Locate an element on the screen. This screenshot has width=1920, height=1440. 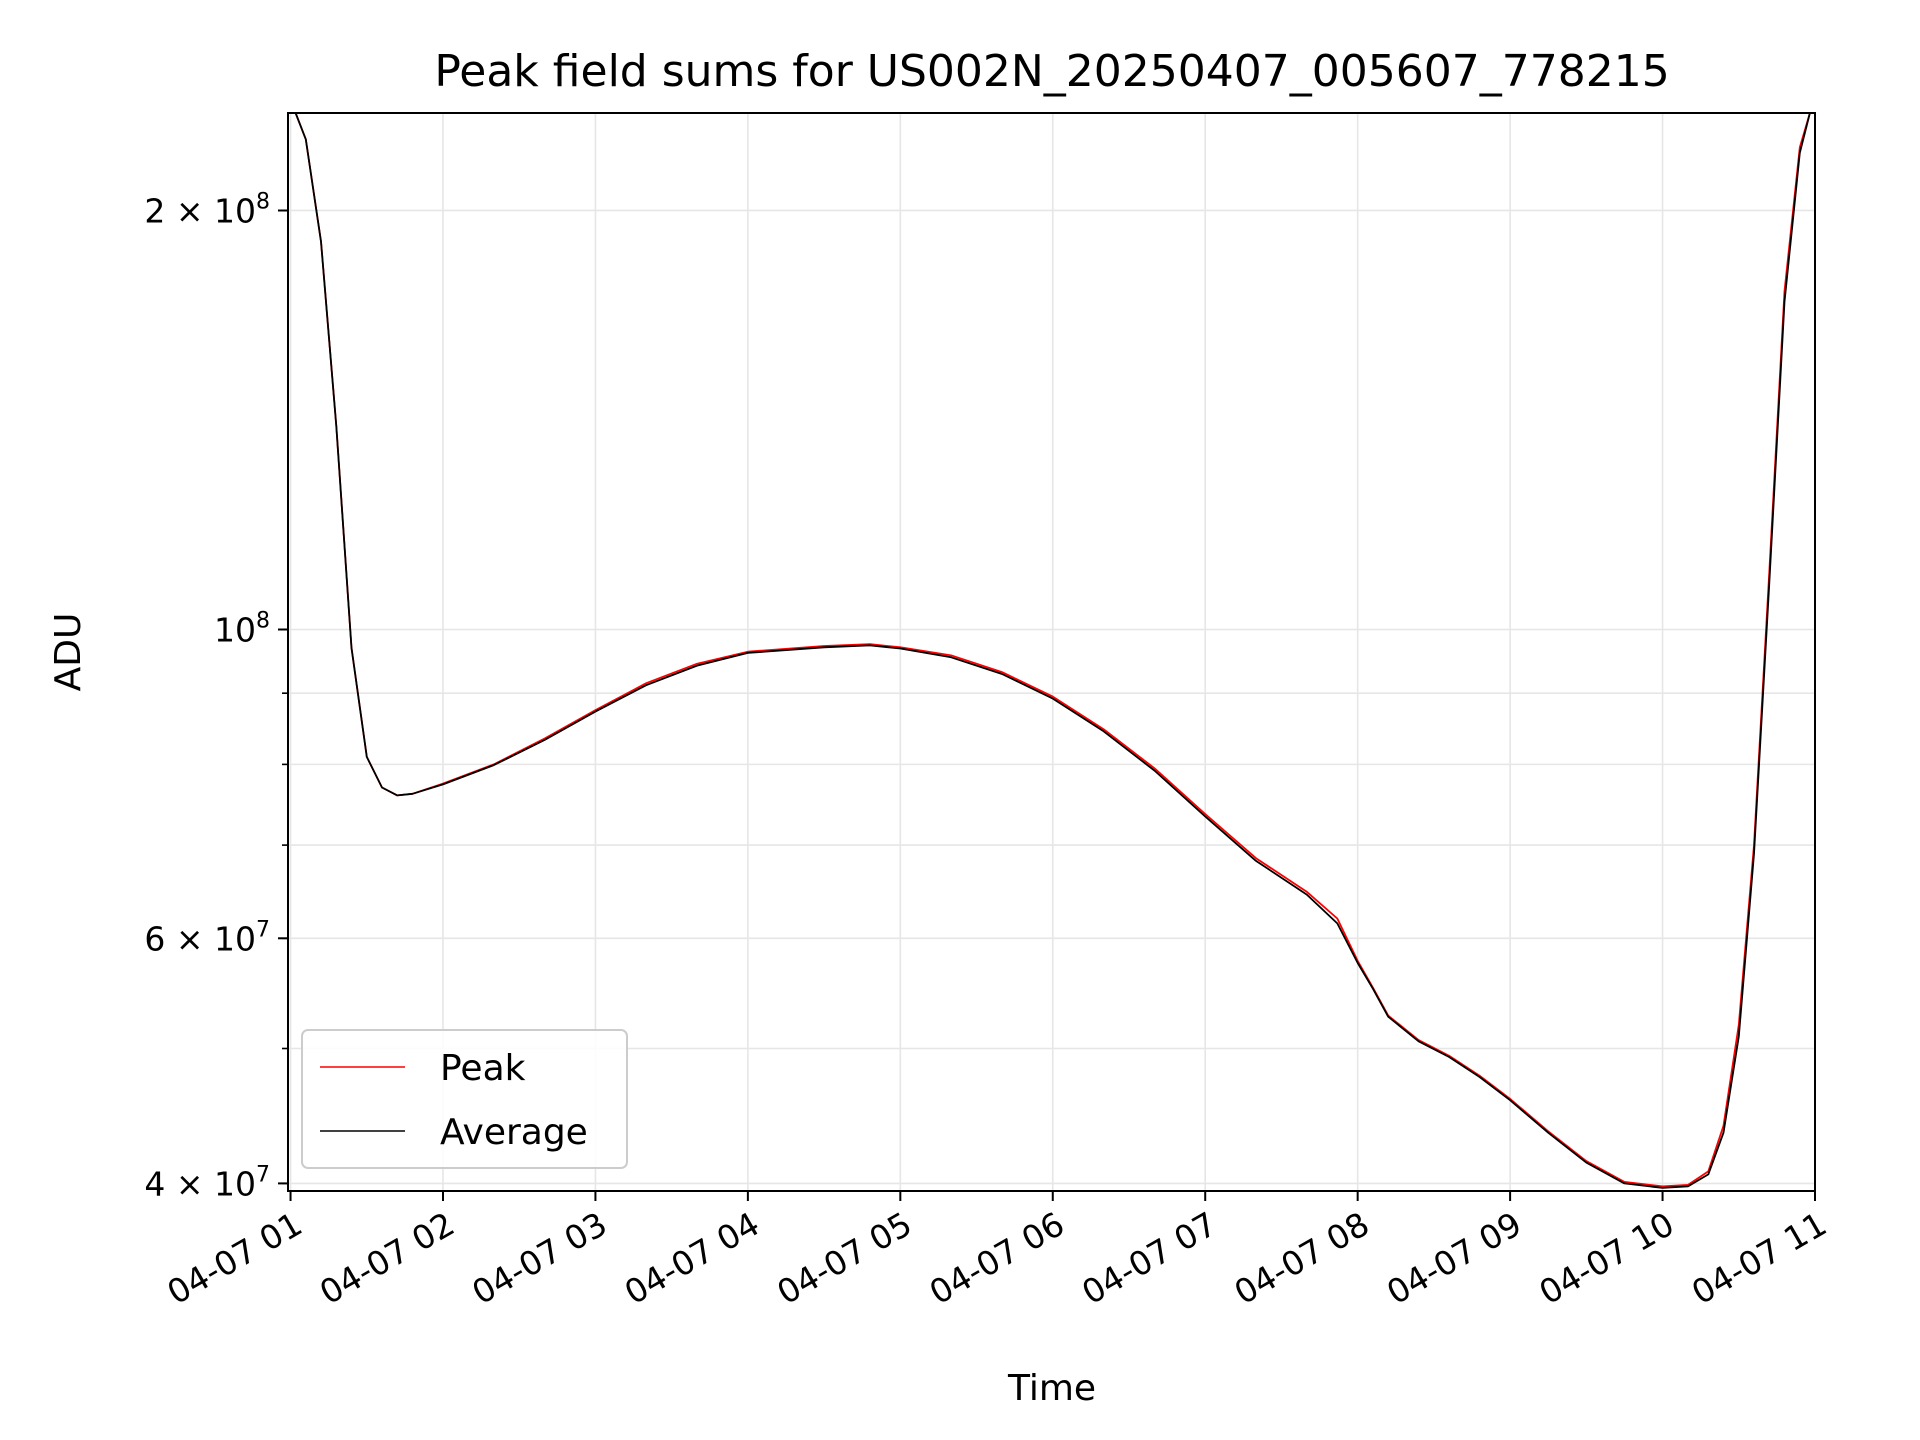
legend: Peak Average is located at coordinates (464, 1099).